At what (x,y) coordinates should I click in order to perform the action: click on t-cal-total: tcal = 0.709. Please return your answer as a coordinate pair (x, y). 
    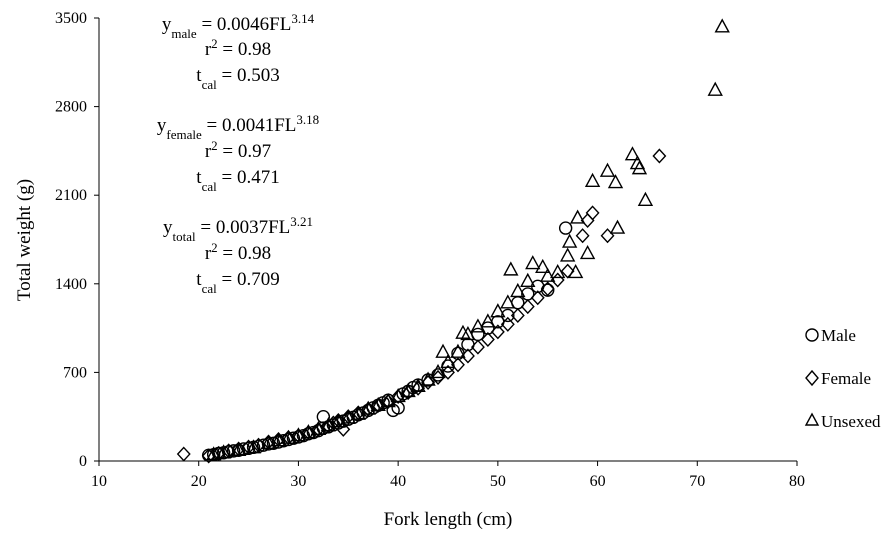
    Looking at the image, I should click on (237, 282).